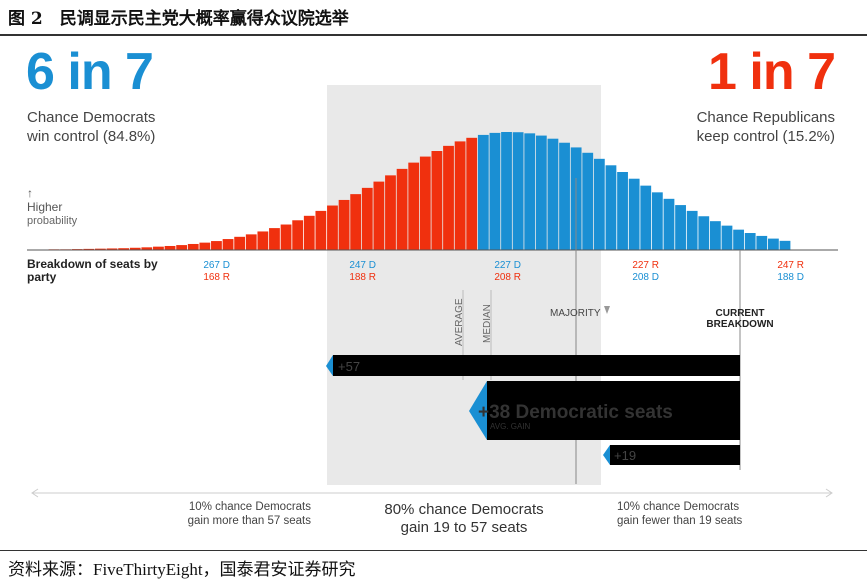  Describe the element at coordinates (507, 265) in the screenshot. I see `tick-dem-2: 227 D` at that location.